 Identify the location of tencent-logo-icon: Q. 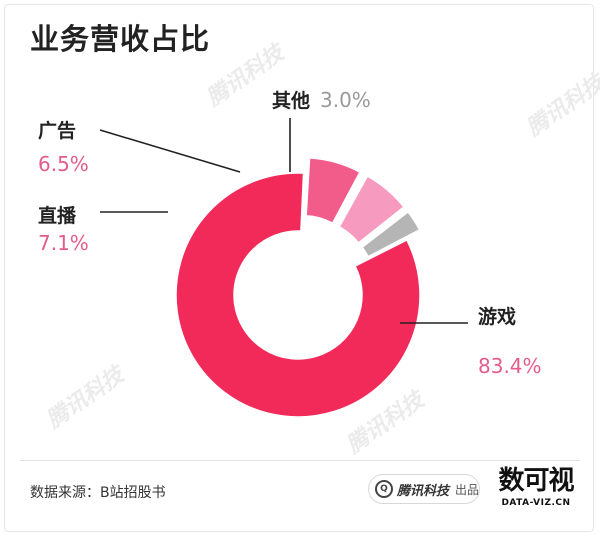
(384, 489).